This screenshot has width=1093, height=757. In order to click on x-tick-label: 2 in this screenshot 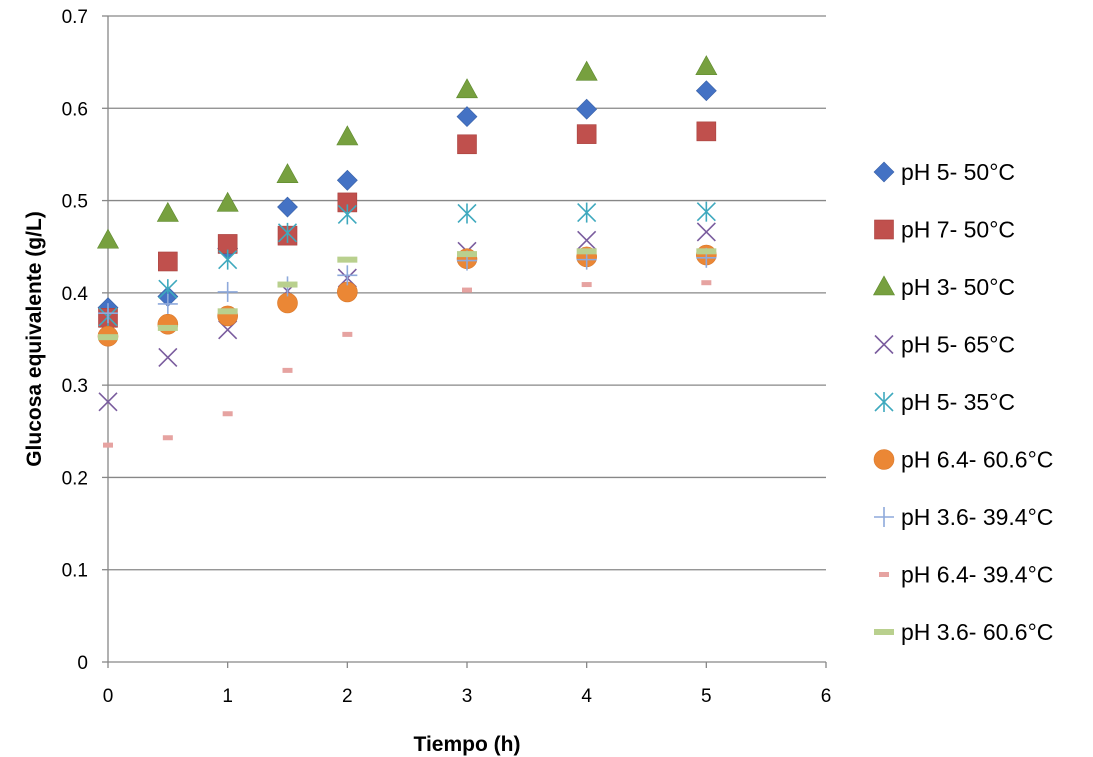, I will do `click(347, 696)`.